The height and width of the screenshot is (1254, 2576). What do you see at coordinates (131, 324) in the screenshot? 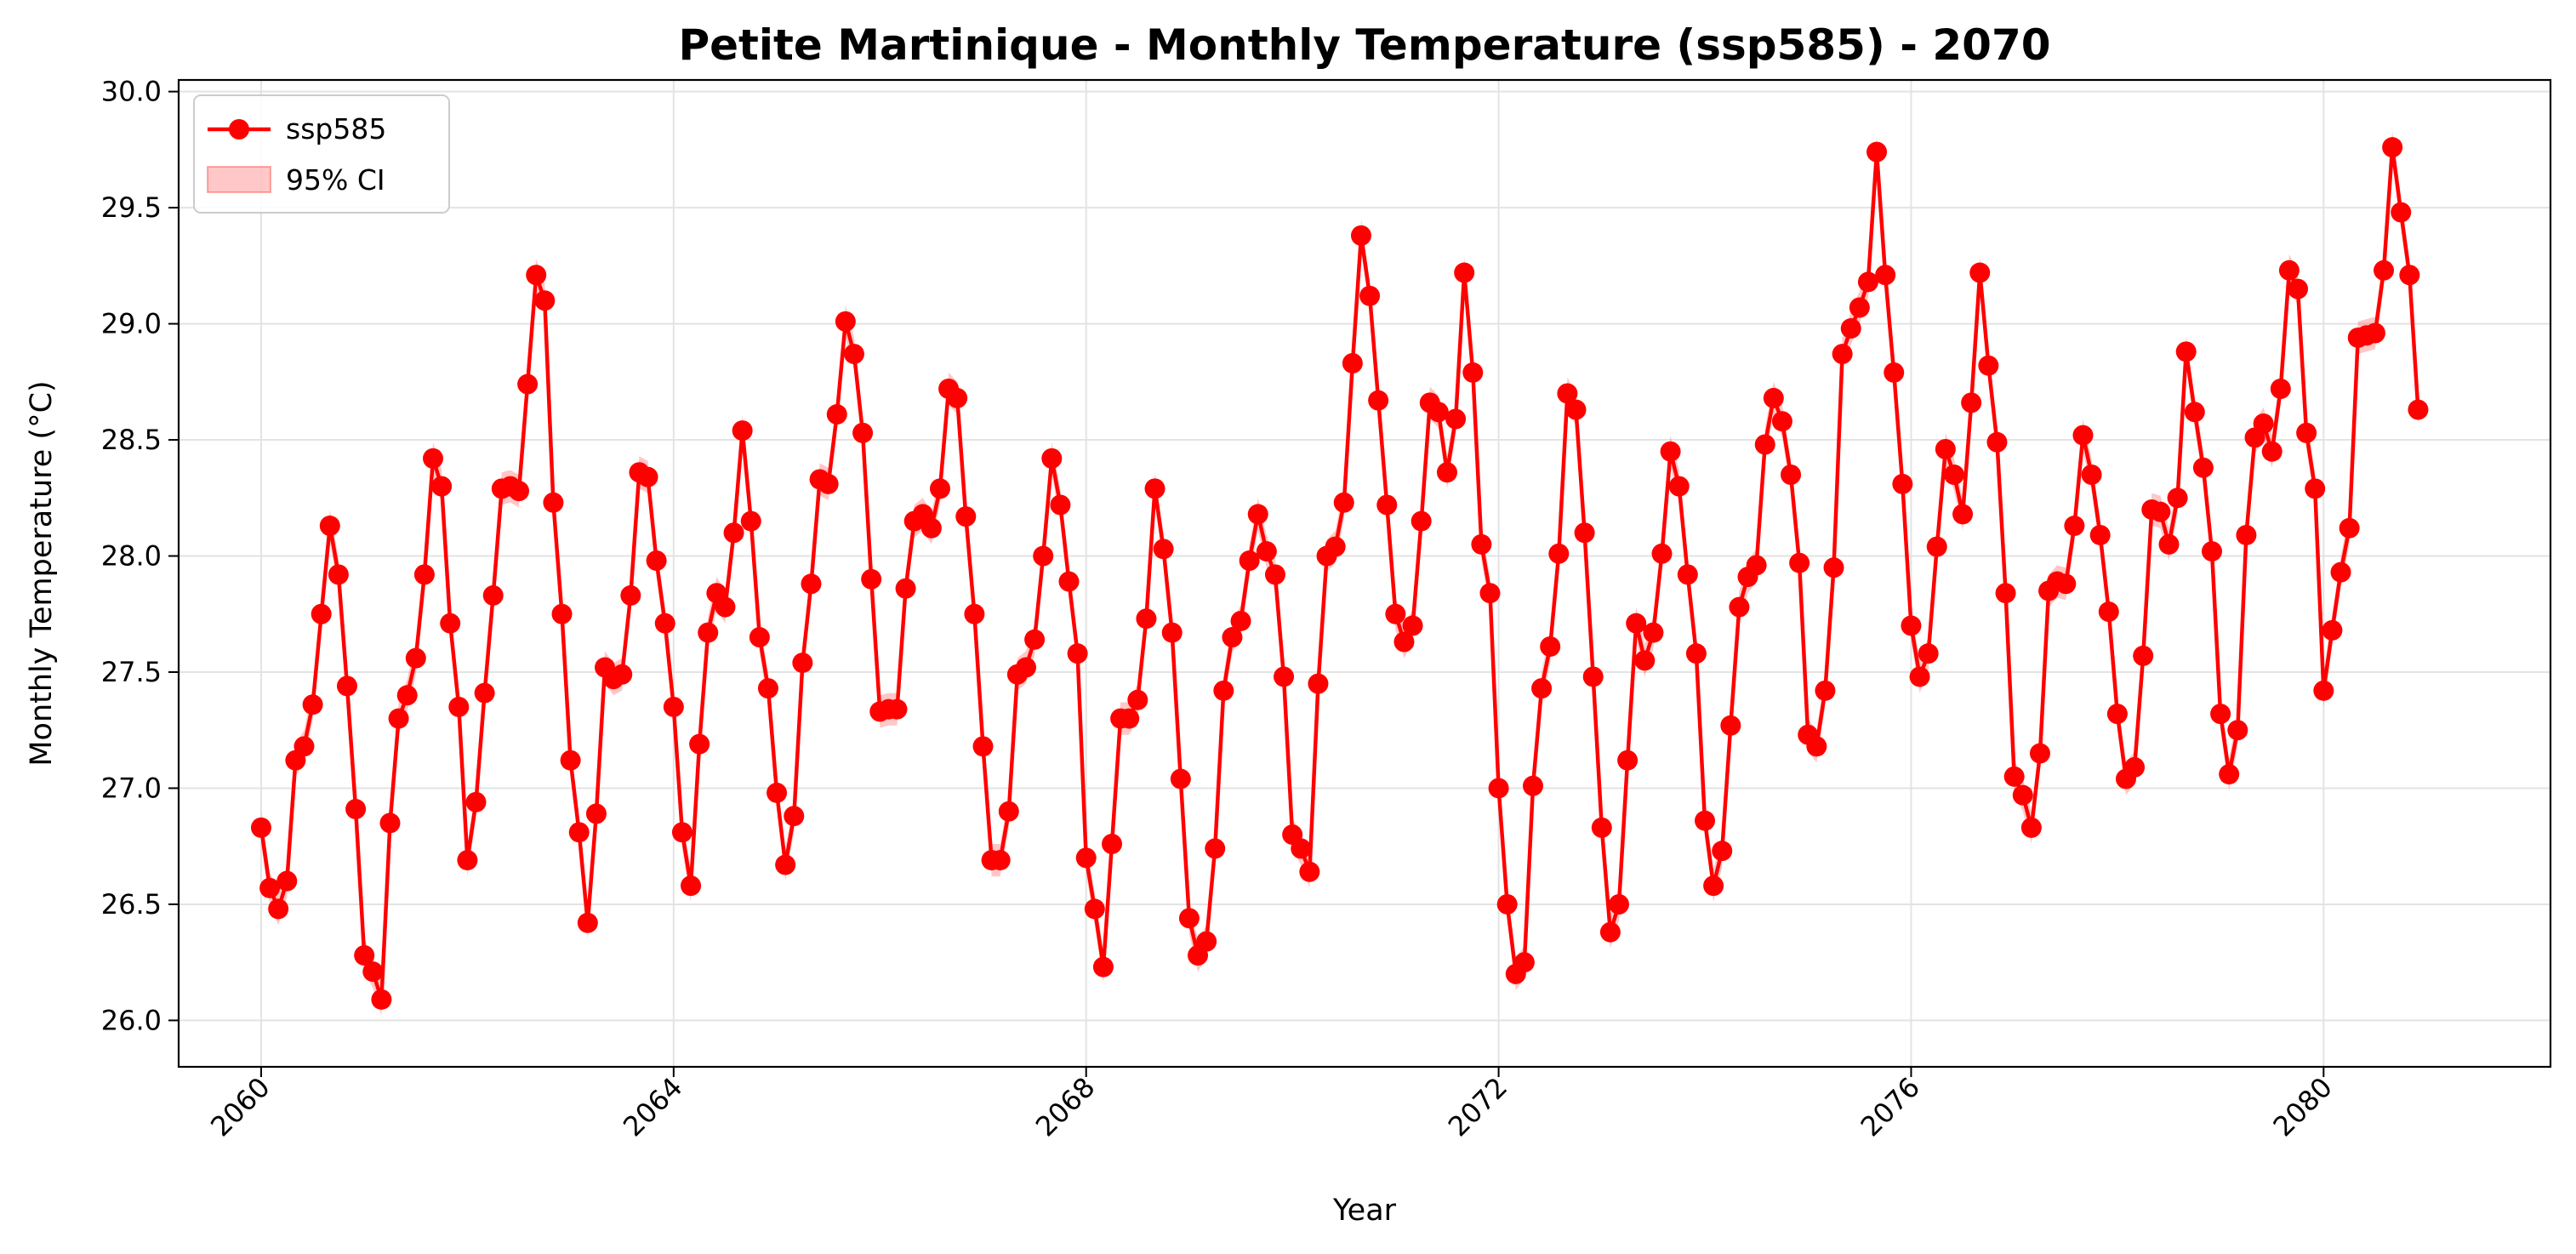
I see `y-tick-label: 29.0` at bounding box center [131, 324].